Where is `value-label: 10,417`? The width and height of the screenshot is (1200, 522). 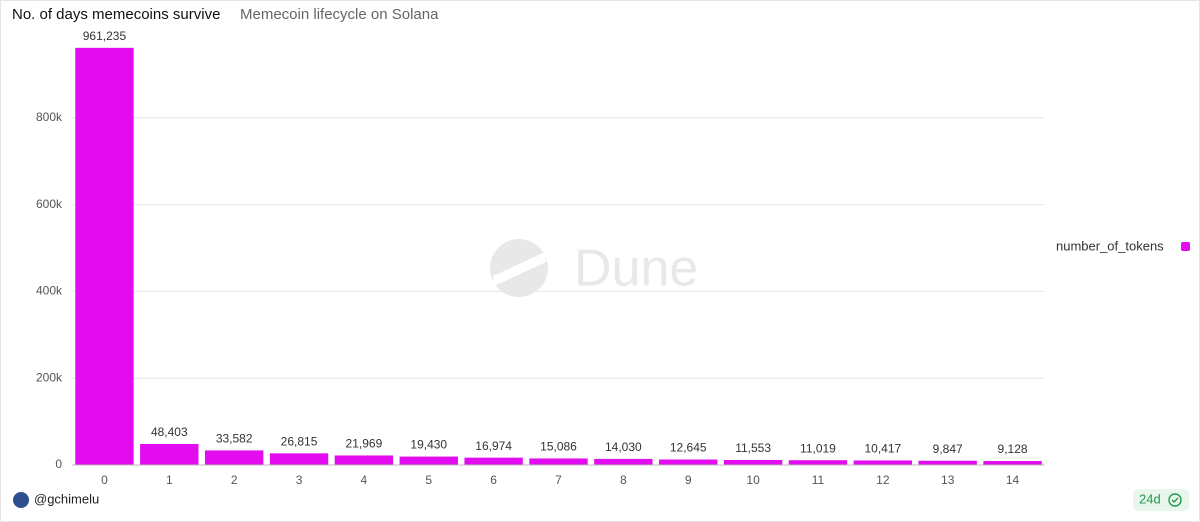
value-label: 10,417 is located at coordinates (882, 449).